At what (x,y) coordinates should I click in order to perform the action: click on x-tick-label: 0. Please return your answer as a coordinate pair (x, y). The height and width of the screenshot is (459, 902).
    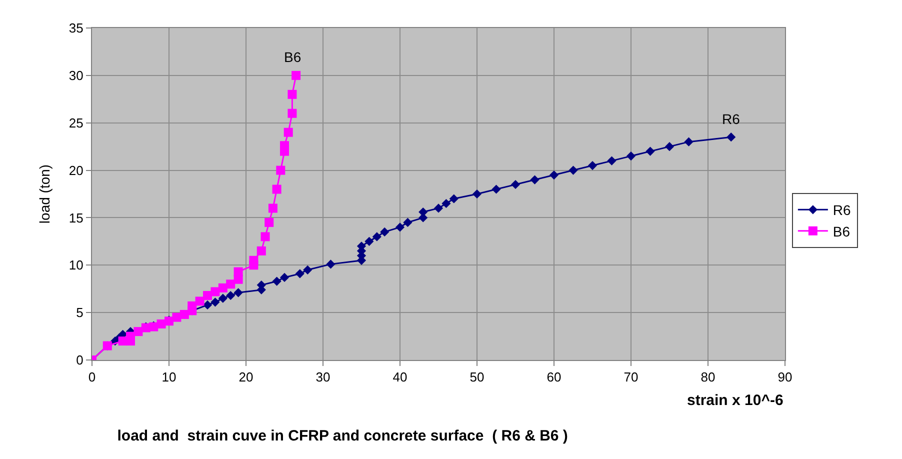
    Looking at the image, I should click on (92, 377).